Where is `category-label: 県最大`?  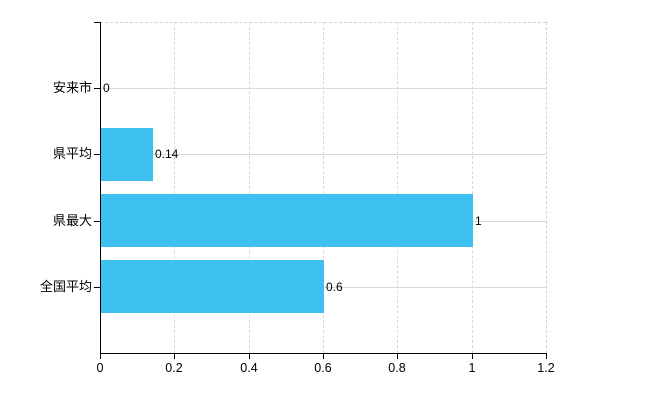
category-label: 県最大 is located at coordinates (72, 220).